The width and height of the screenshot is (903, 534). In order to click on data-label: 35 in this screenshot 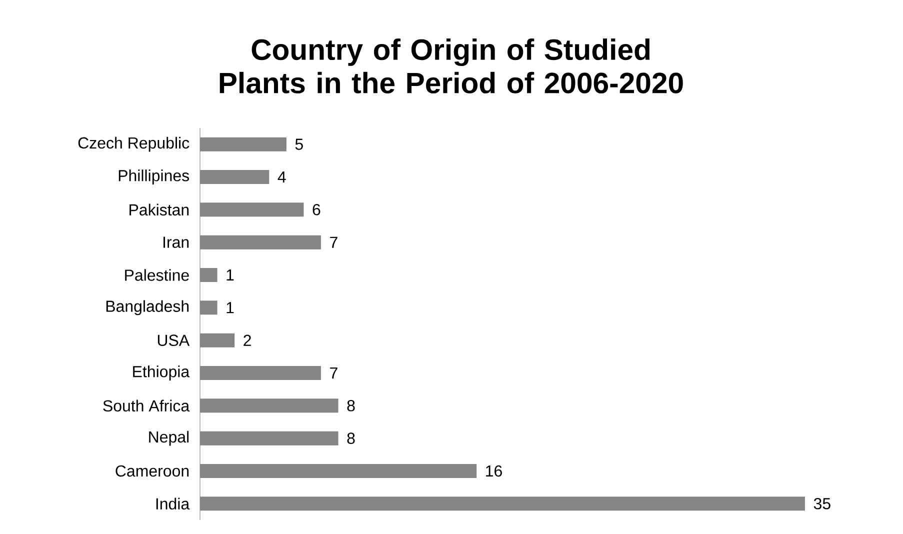, I will do `click(822, 504)`.